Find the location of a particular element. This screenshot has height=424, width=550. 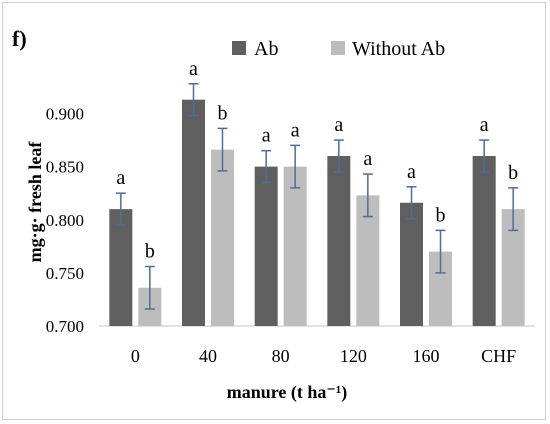

panel-label: f) is located at coordinates (19, 38).